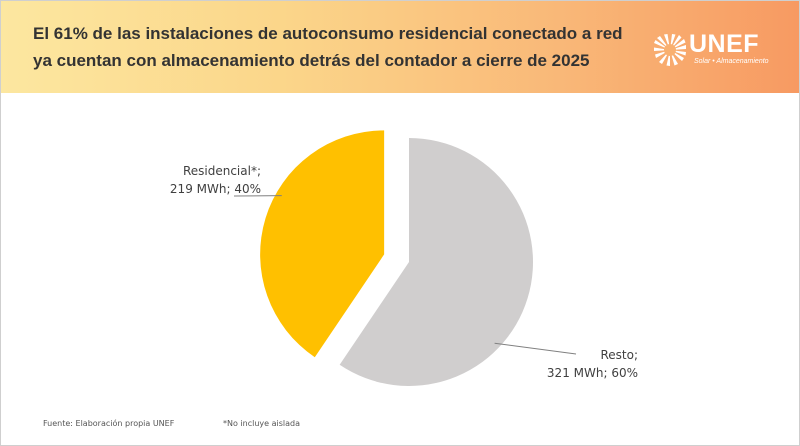 The image size is (800, 446). What do you see at coordinates (322, 244) in the screenshot?
I see `pie-slice-residencial` at bounding box center [322, 244].